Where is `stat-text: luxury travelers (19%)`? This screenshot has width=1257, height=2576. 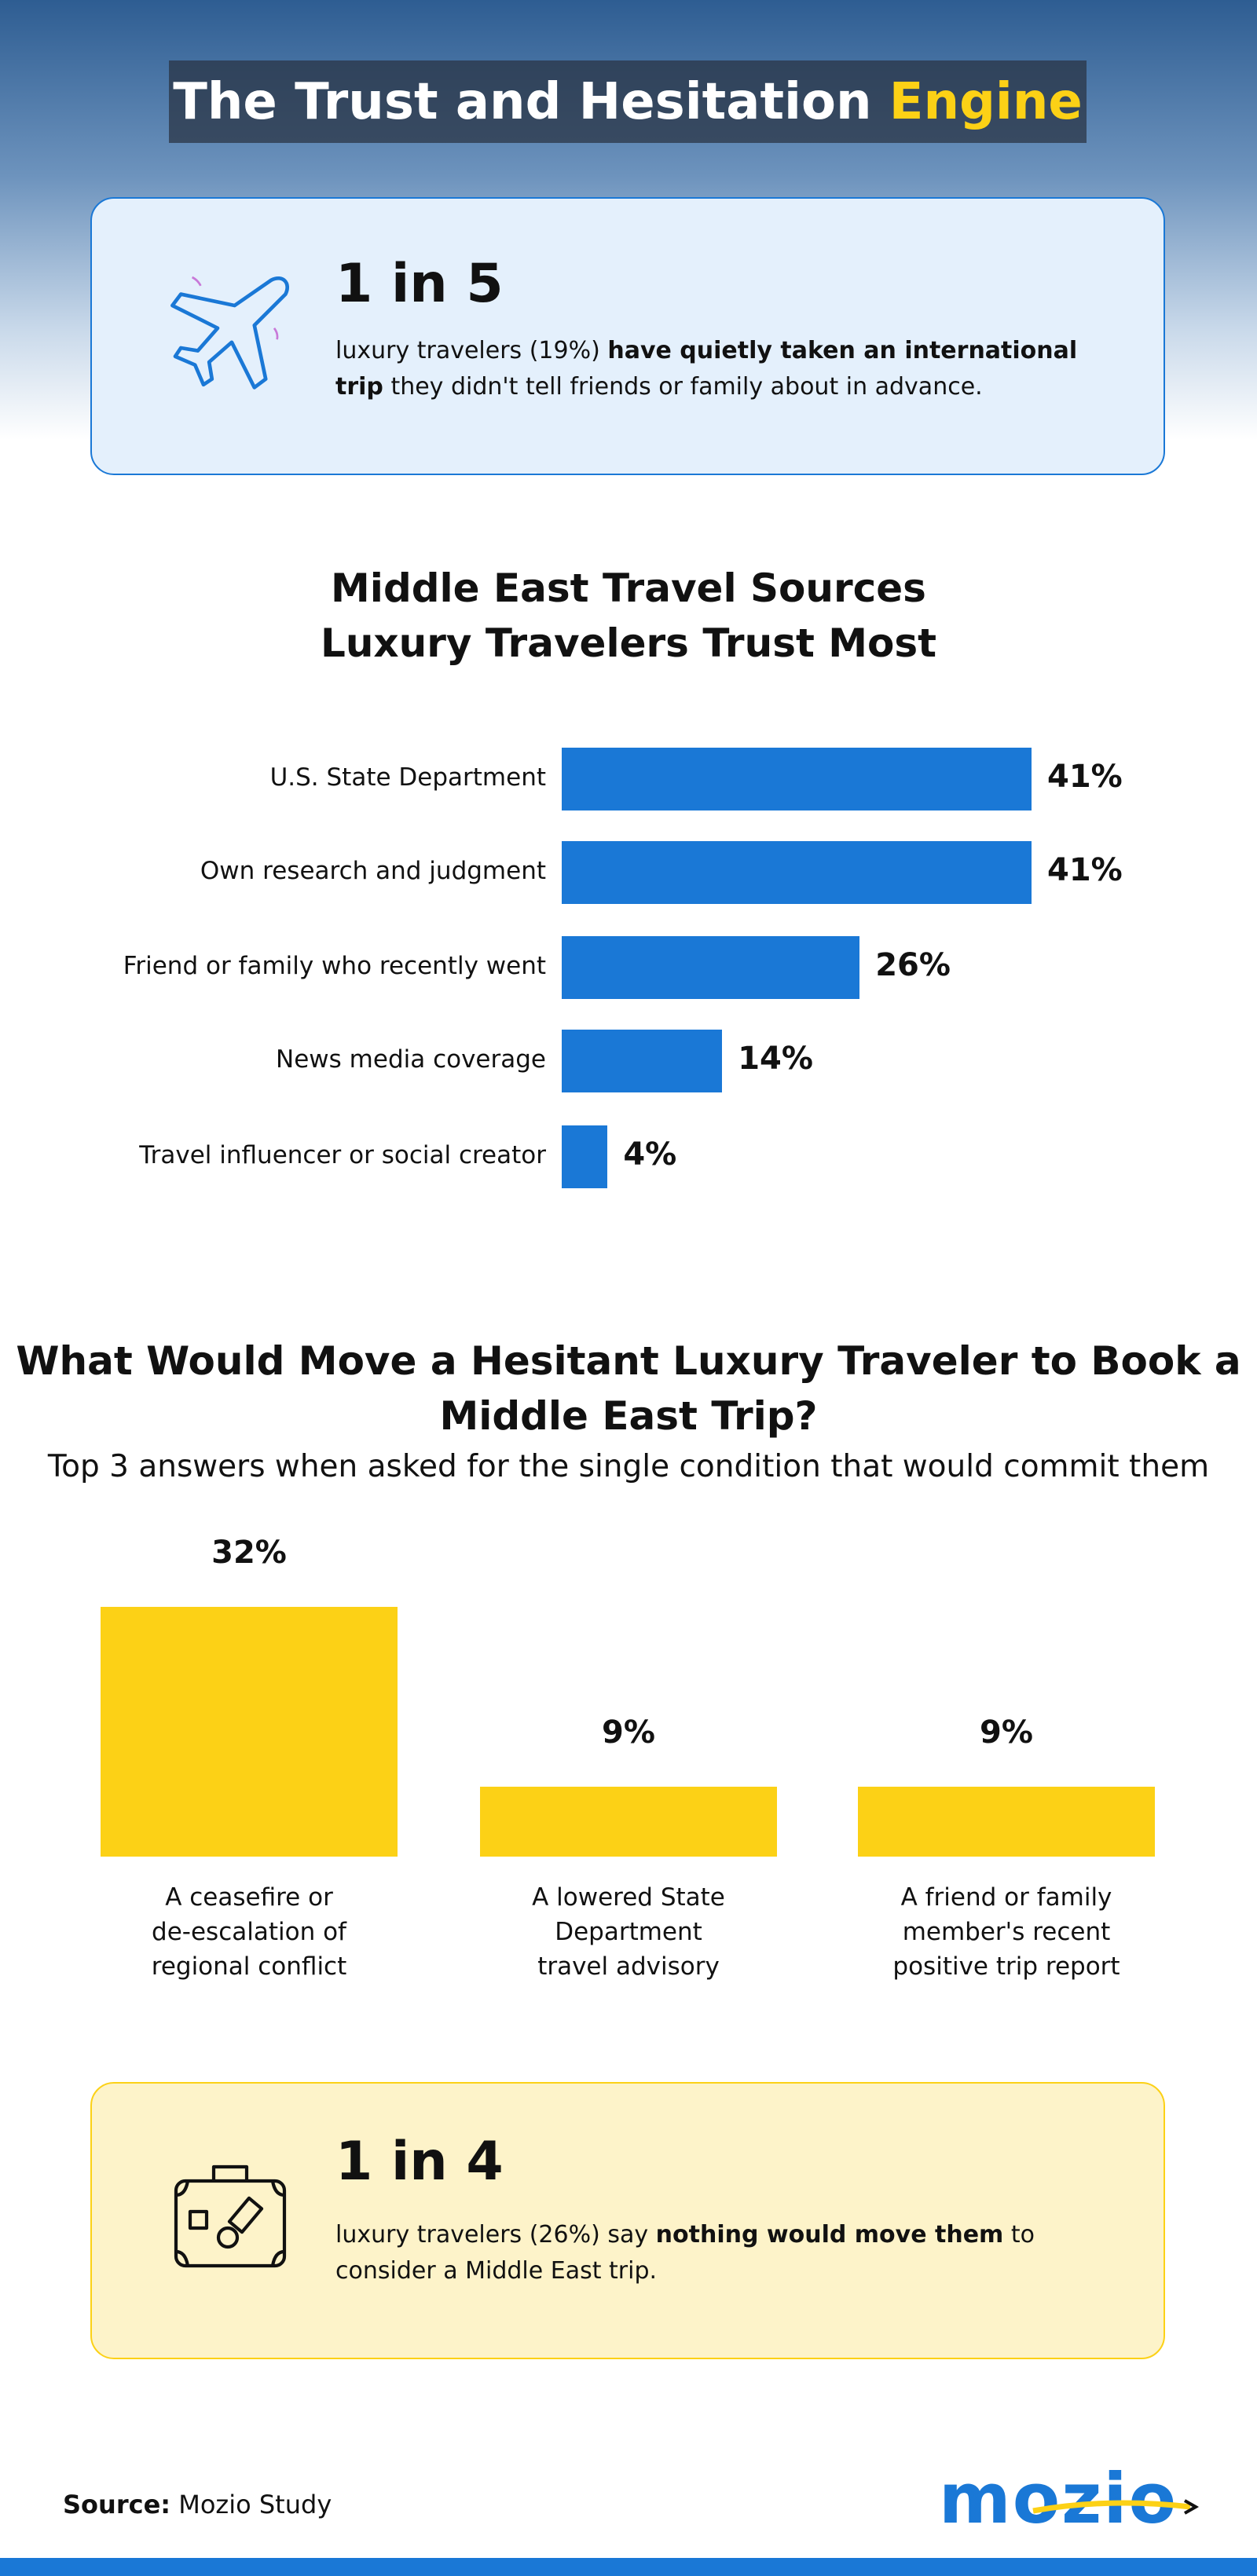
stat-text: luxury travelers (19%) is located at coordinates (468, 351).